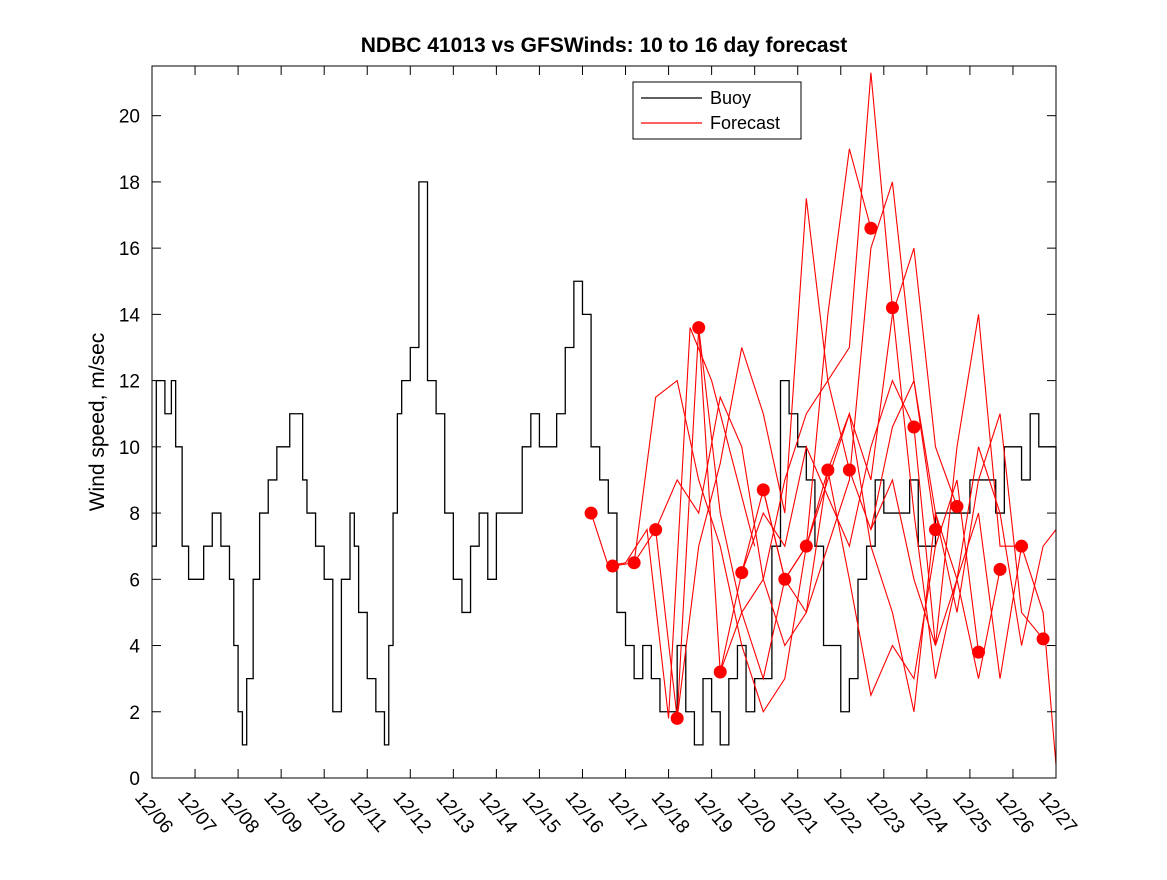 The image size is (1167, 880). Describe the element at coordinates (97, 422) in the screenshot. I see `y-axis-label: Wind speed, m/sec` at that location.